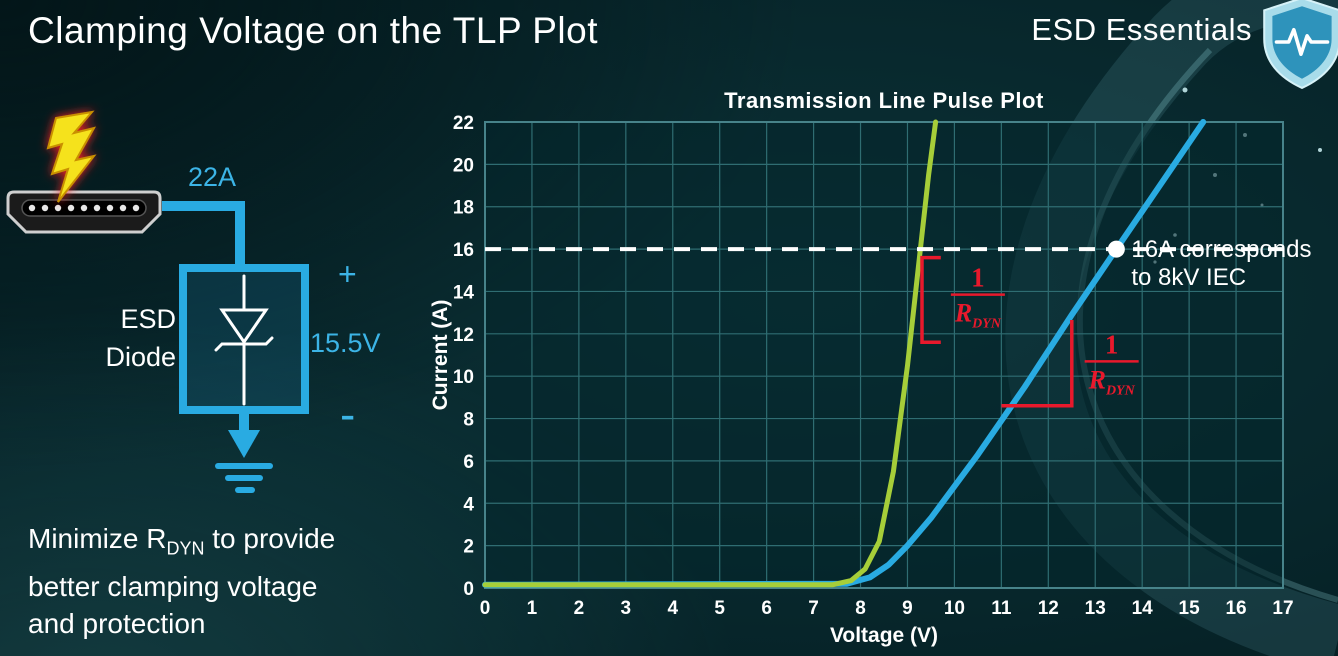  I want to click on x-tick-label: 12, so click(1048, 608).